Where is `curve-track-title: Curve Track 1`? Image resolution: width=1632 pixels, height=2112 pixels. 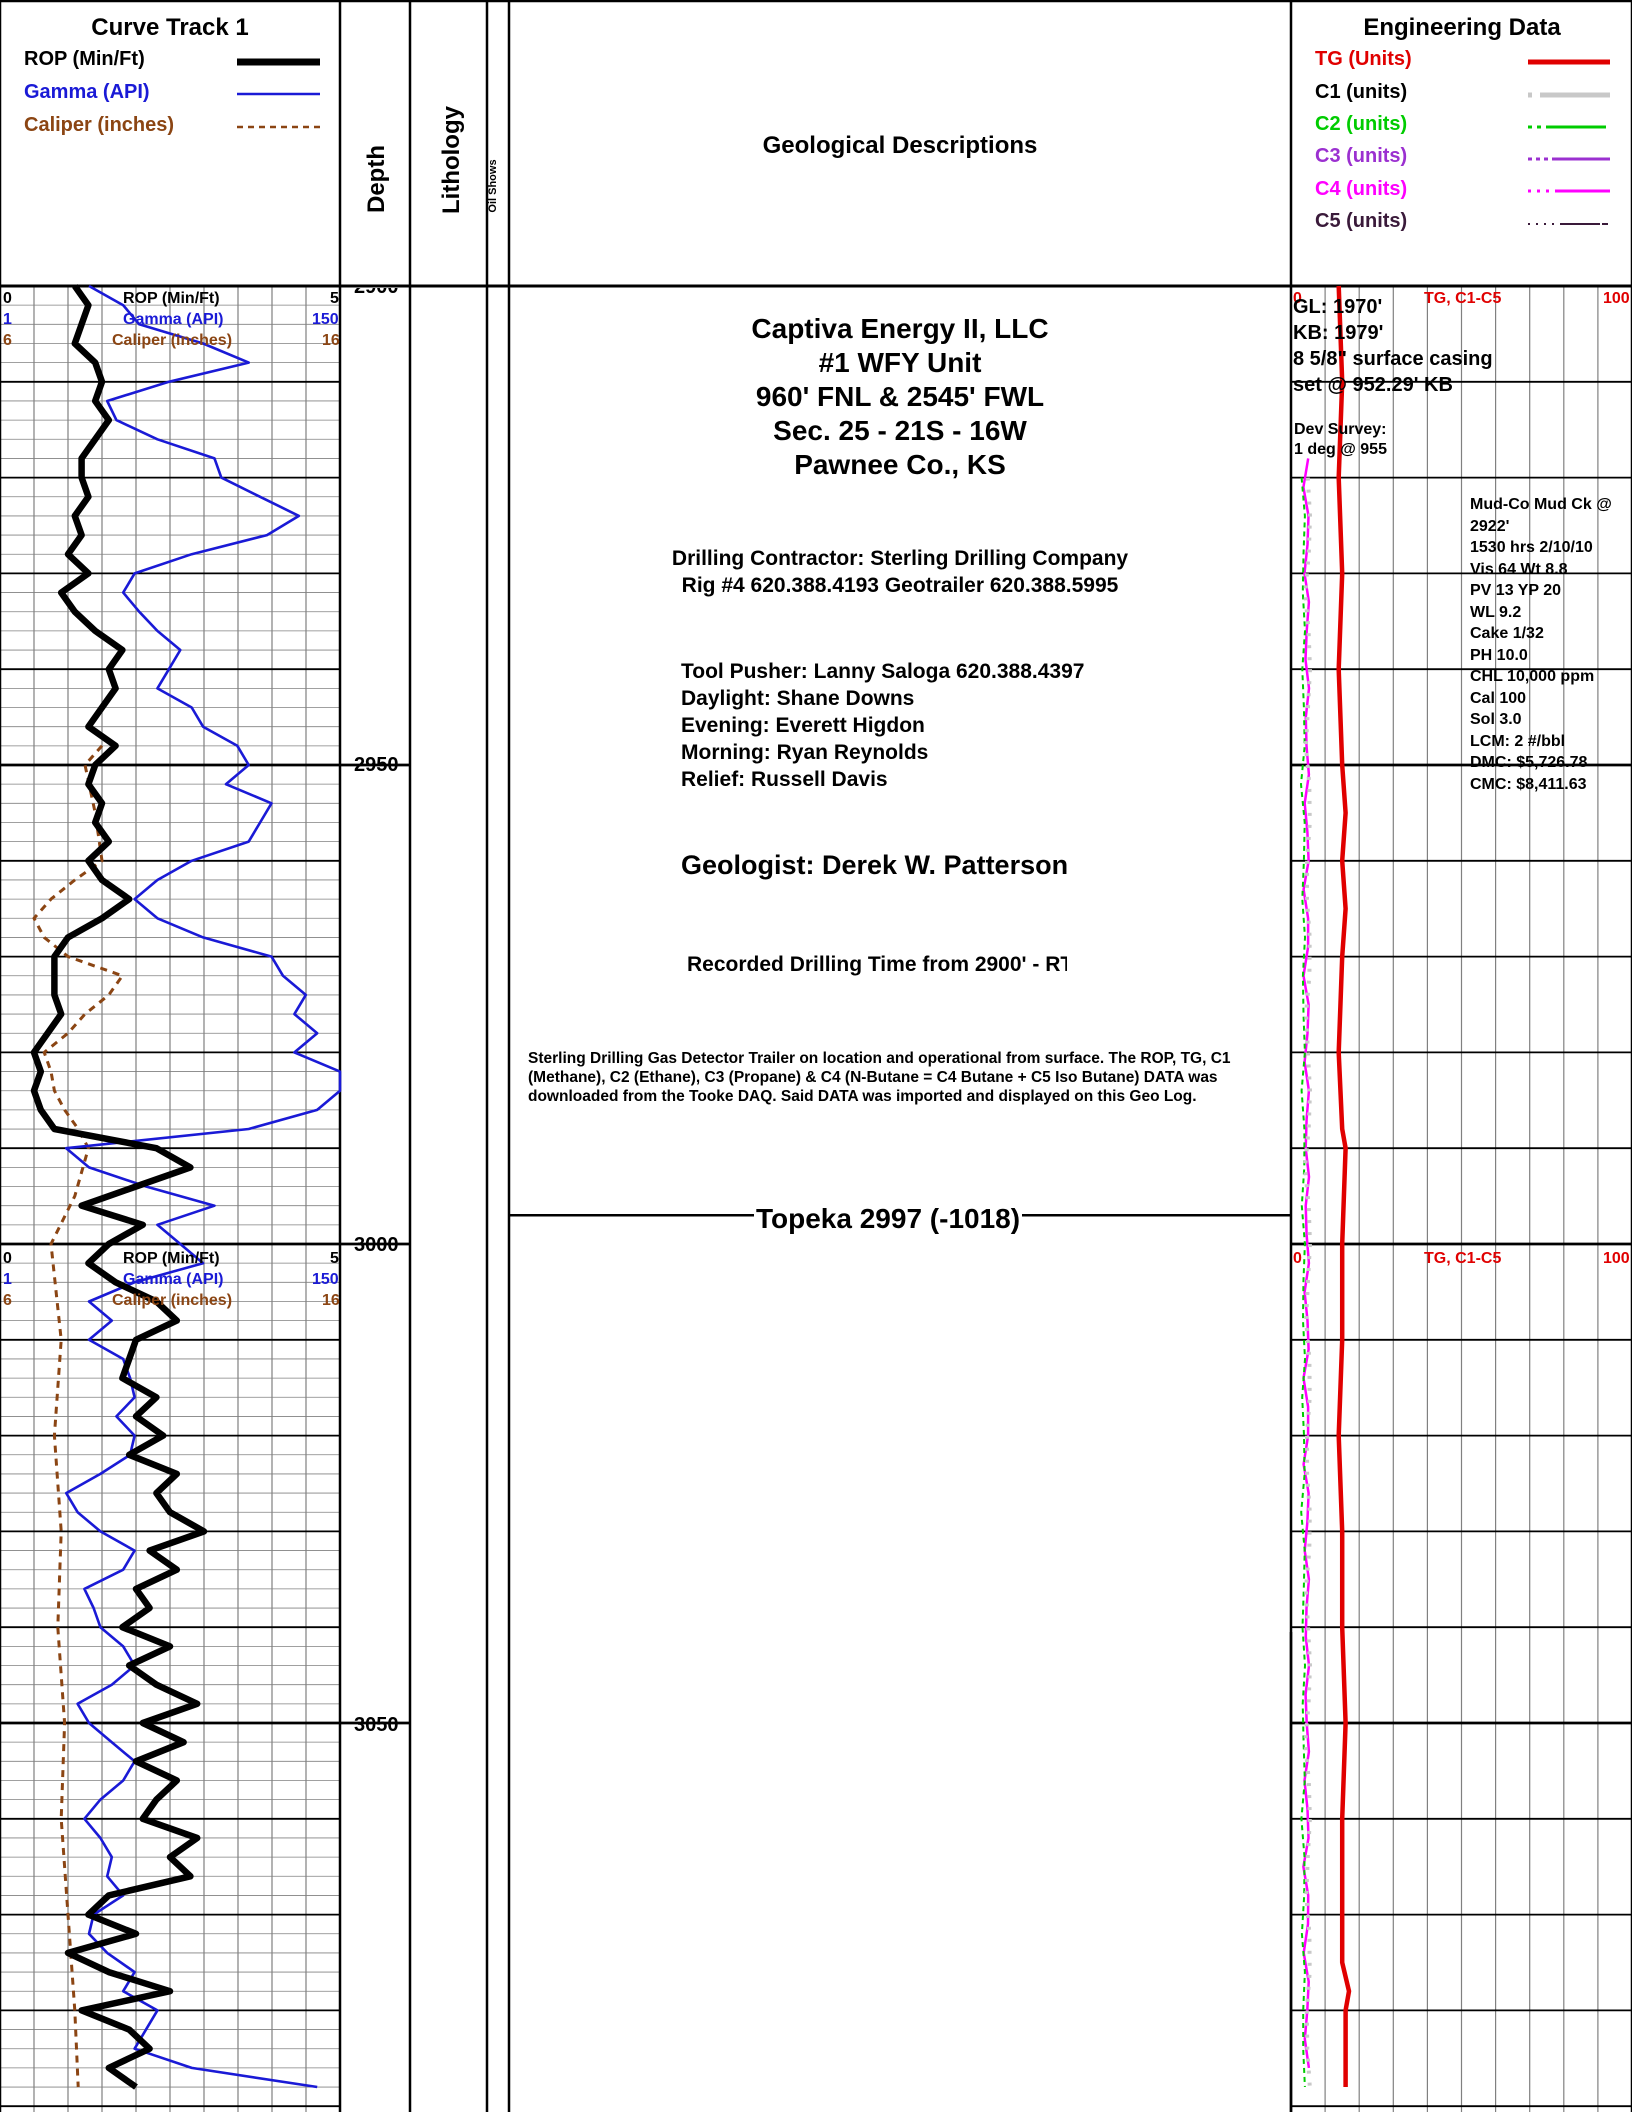 curve-track-title: Curve Track 1 is located at coordinates (170, 27).